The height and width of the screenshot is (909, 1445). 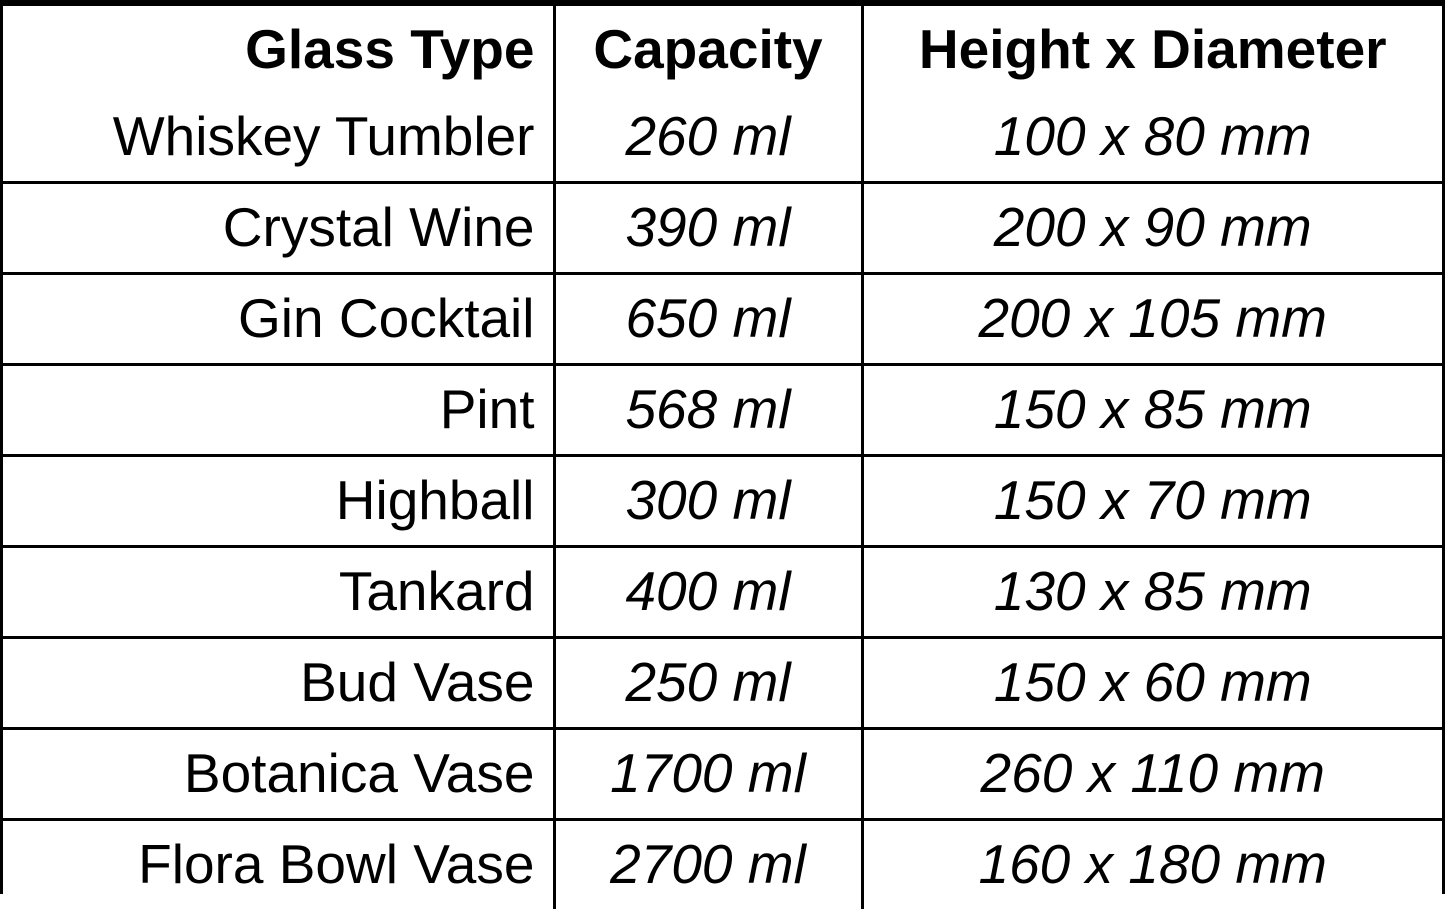 I want to click on table-row: Flora Bowl Vase 2700 ml 160 x 180 mm, so click(x=722, y=864).